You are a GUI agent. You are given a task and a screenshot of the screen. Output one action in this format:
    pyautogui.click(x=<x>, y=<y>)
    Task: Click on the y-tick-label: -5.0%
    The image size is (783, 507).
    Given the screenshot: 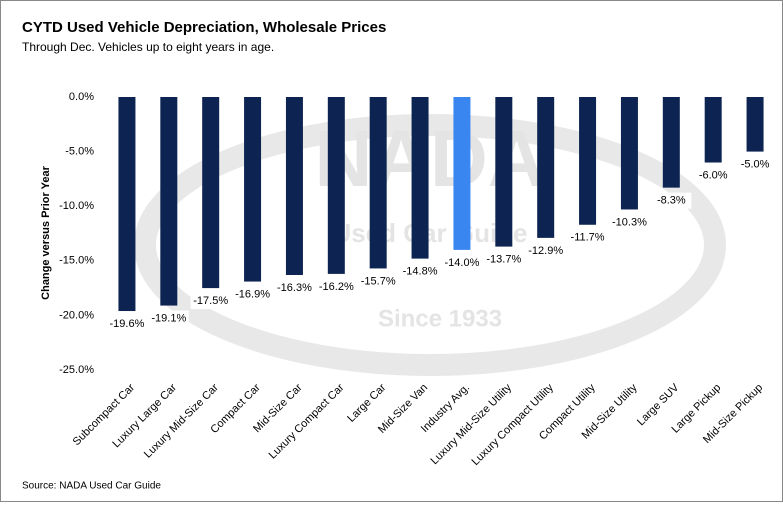 What is the action you would take?
    pyautogui.click(x=79, y=152)
    